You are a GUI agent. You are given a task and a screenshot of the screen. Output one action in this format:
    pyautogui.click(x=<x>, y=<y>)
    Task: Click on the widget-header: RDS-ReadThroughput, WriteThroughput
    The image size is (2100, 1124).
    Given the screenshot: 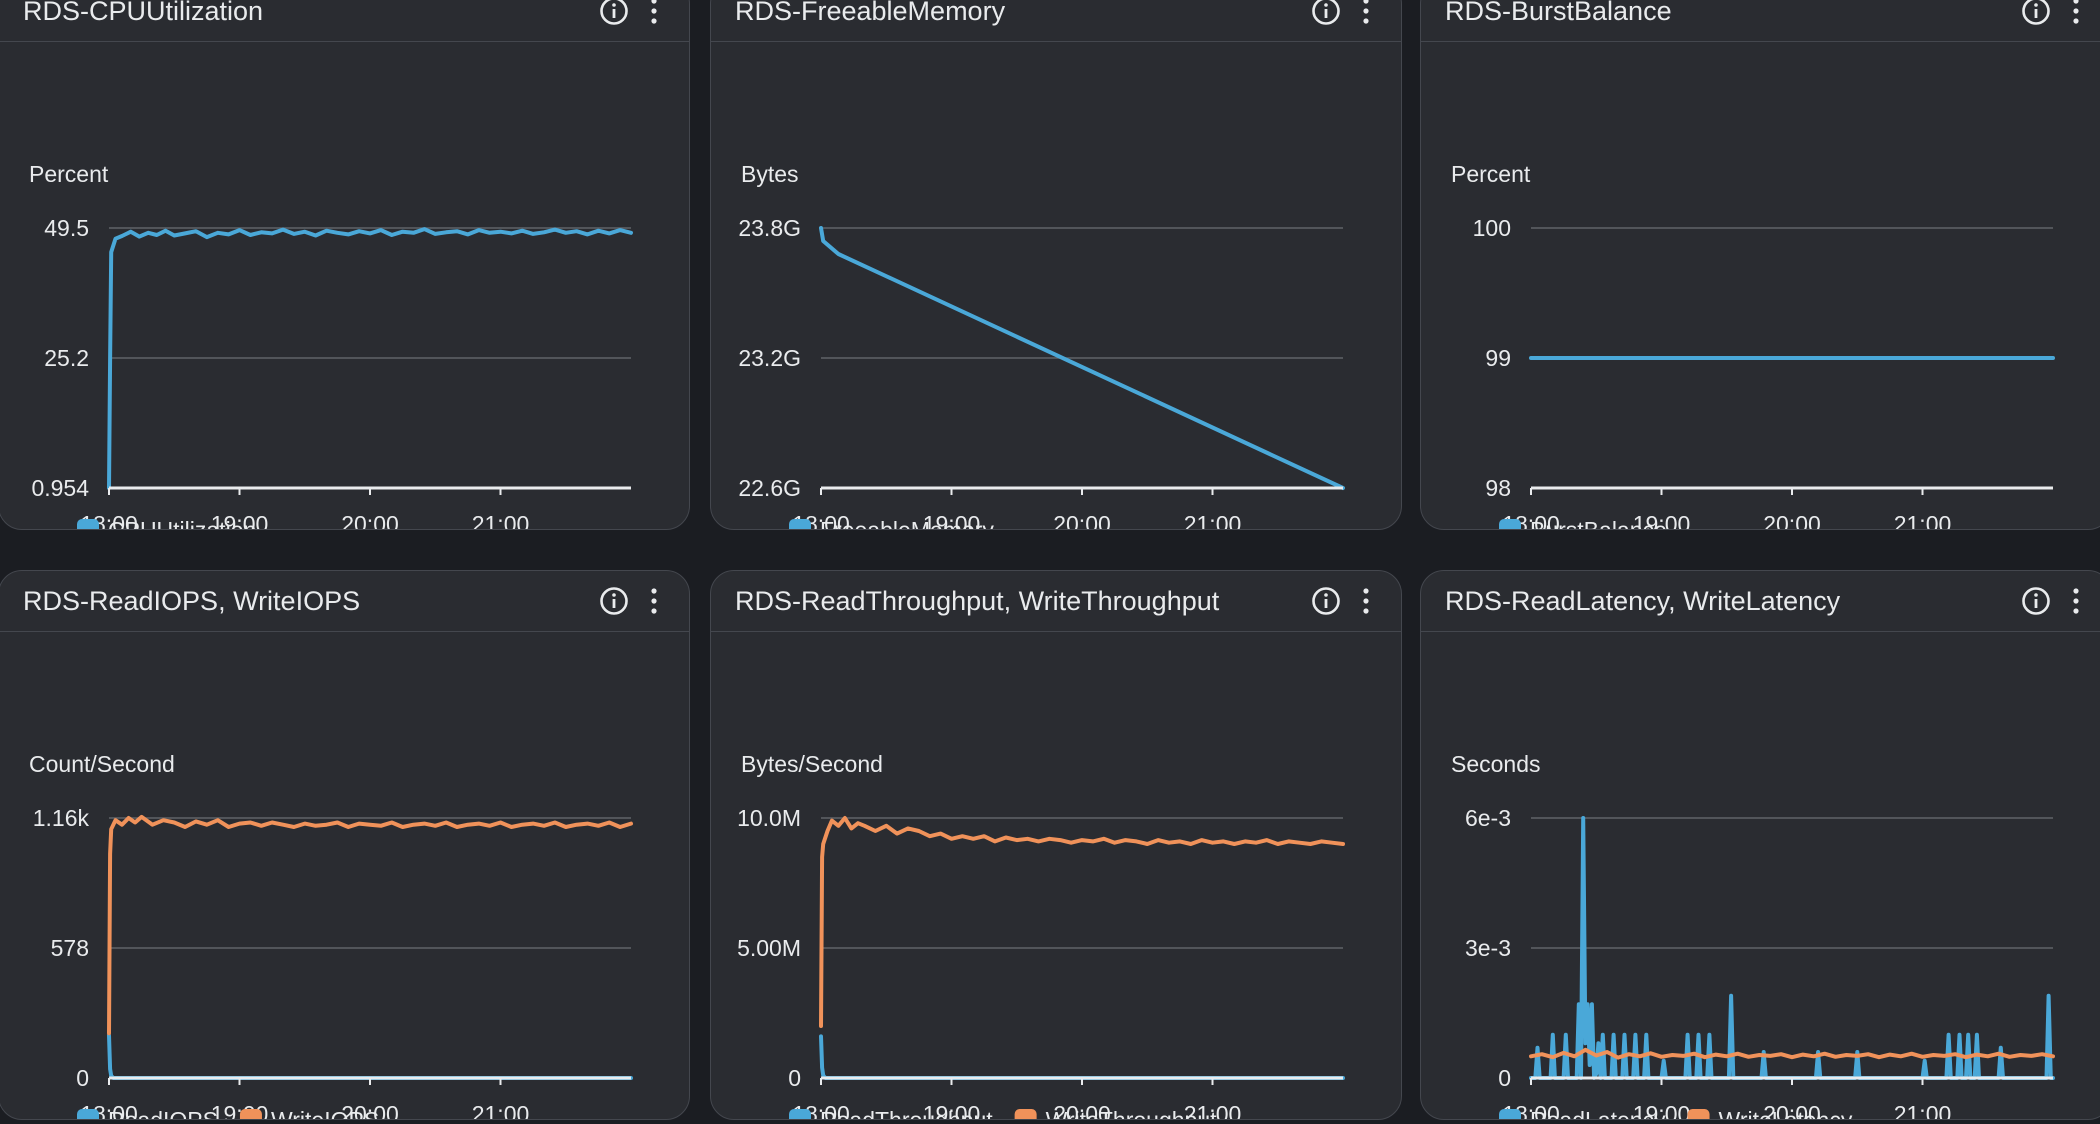 What is the action you would take?
    pyautogui.click(x=1056, y=601)
    